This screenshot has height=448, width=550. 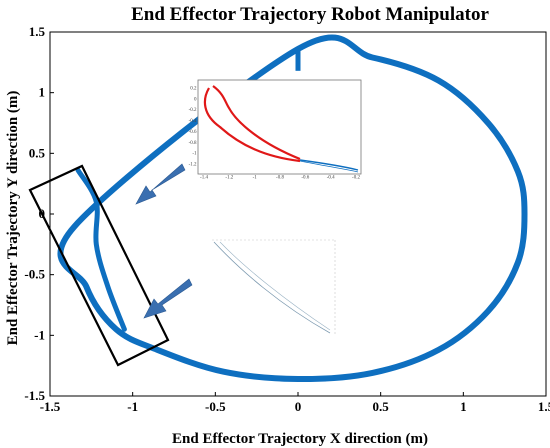 I want to click on inset-top-blue-tail, so click(x=329, y=165).